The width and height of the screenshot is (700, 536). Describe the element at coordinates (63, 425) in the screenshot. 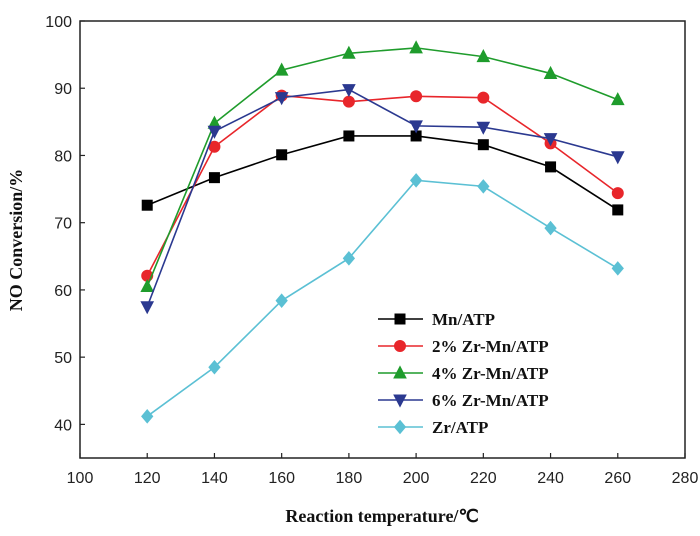

I see `y-tick-label: 40` at that location.